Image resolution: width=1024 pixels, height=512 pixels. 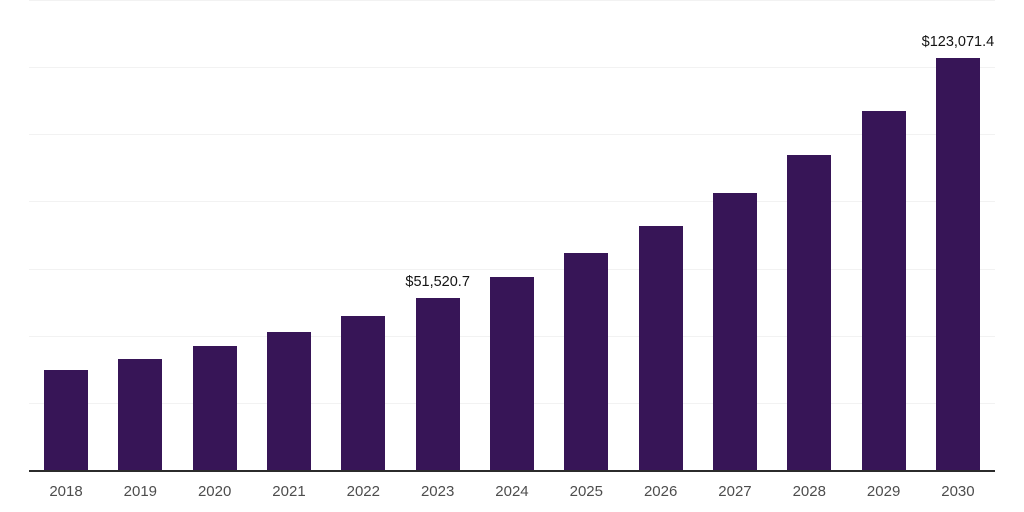 What do you see at coordinates (734, 331) in the screenshot?
I see `bar-2027` at bounding box center [734, 331].